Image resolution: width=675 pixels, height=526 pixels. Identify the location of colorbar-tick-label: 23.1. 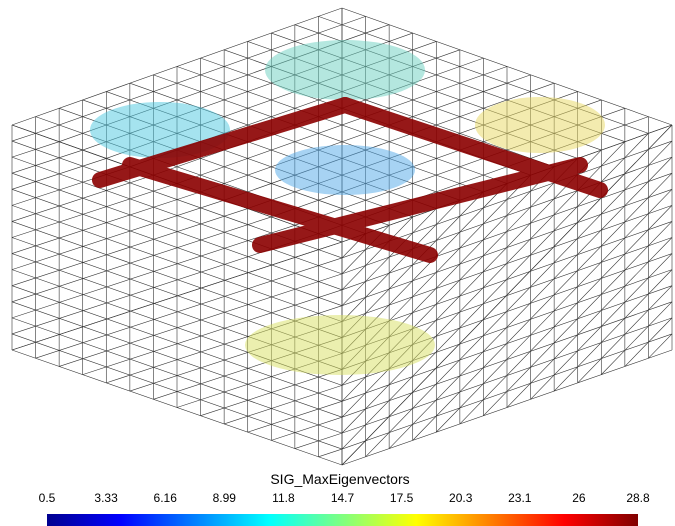
(520, 498).